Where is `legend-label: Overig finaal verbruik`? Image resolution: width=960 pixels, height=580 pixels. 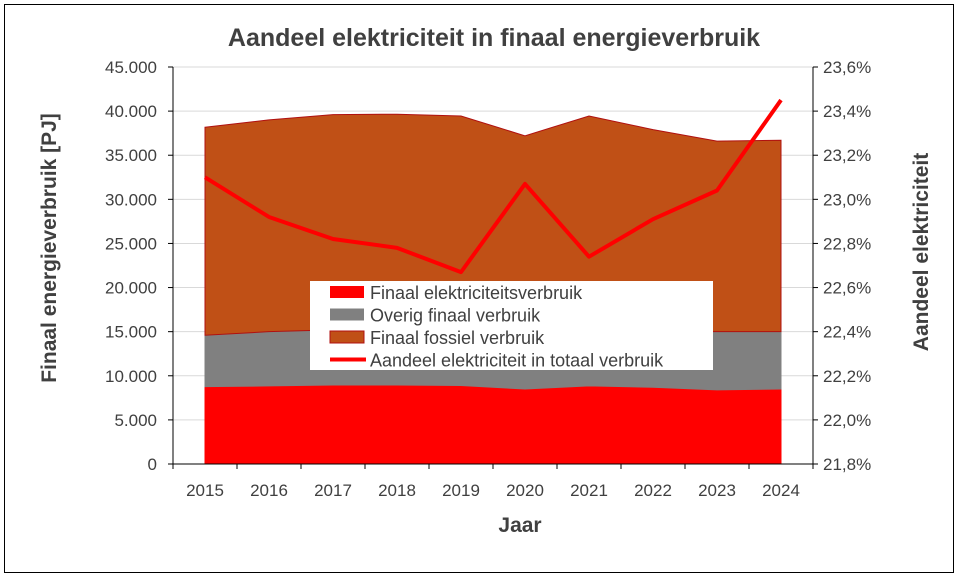
legend-label: Overig finaal verbruik is located at coordinates (455, 316).